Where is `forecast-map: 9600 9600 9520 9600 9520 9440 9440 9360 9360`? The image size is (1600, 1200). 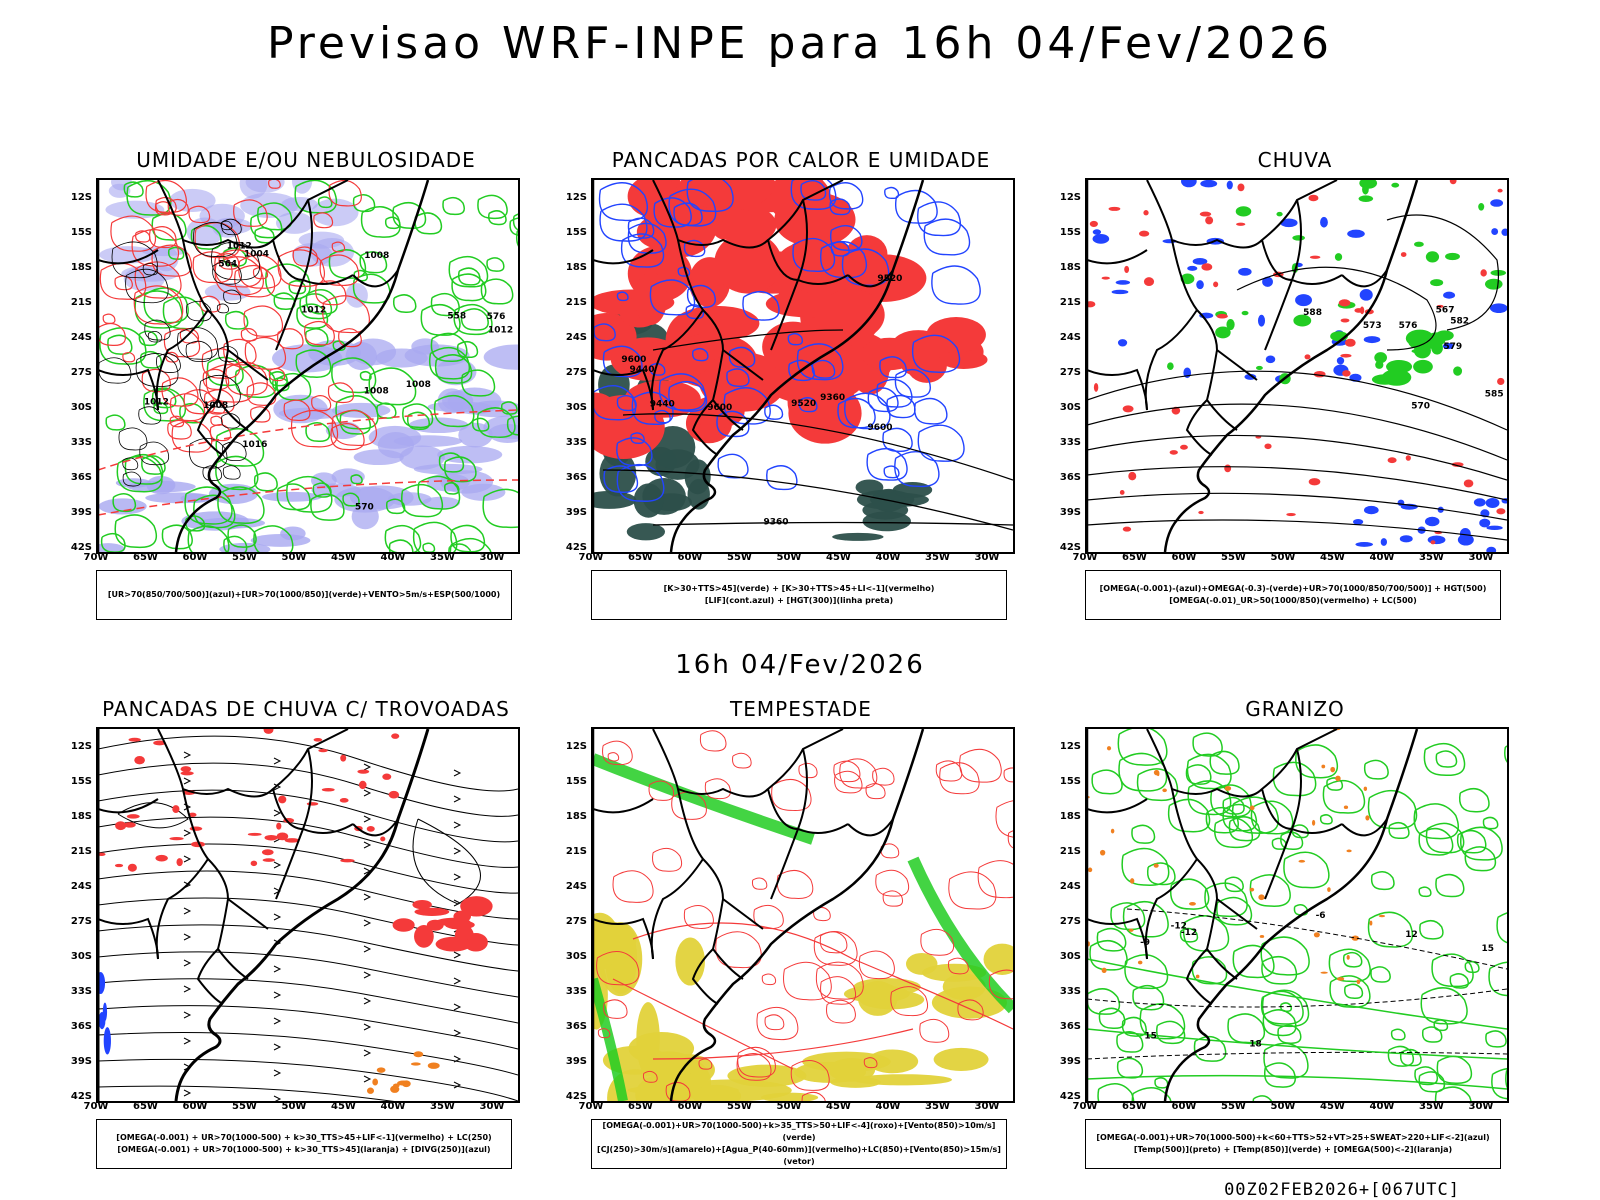
forecast-map: 9600 9600 9520 9600 9520 9440 9440 9360 9360 is located at coordinates (803, 366).